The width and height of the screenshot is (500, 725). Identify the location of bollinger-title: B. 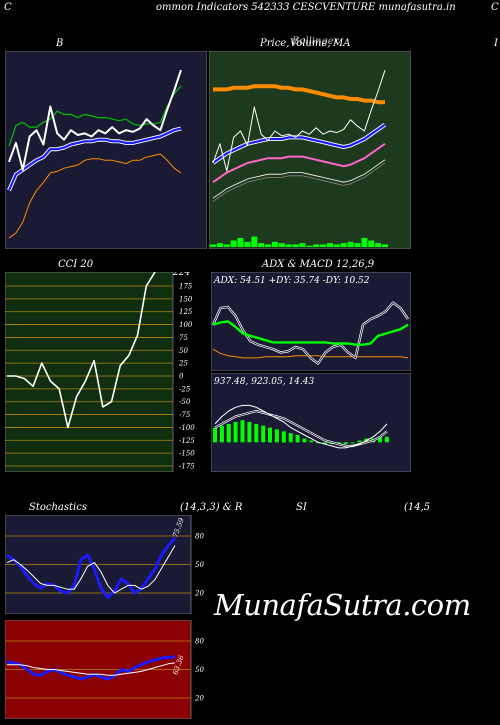
(60, 43).